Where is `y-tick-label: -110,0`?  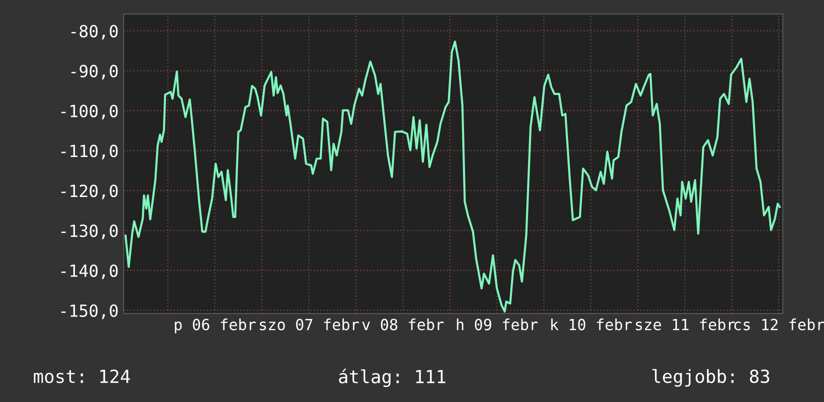 y-tick-label: -110,0 is located at coordinates (89, 152).